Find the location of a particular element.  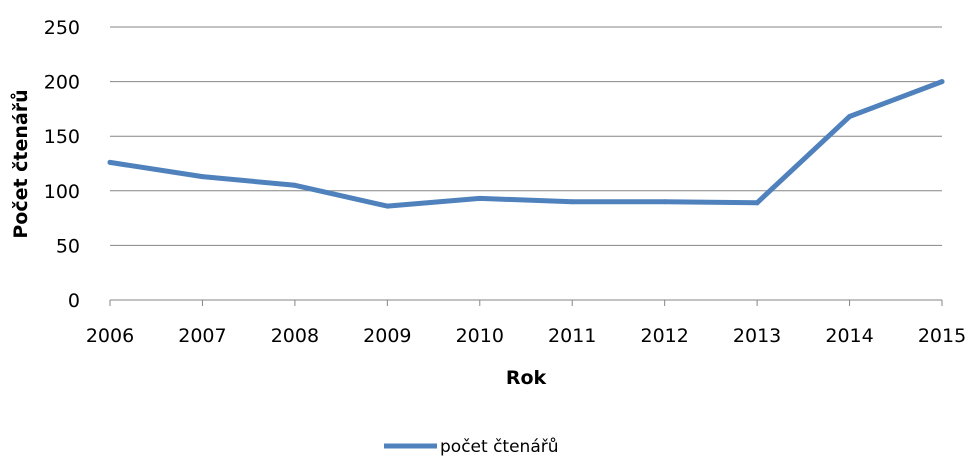

x-tick-label: 2006 is located at coordinates (110, 336).